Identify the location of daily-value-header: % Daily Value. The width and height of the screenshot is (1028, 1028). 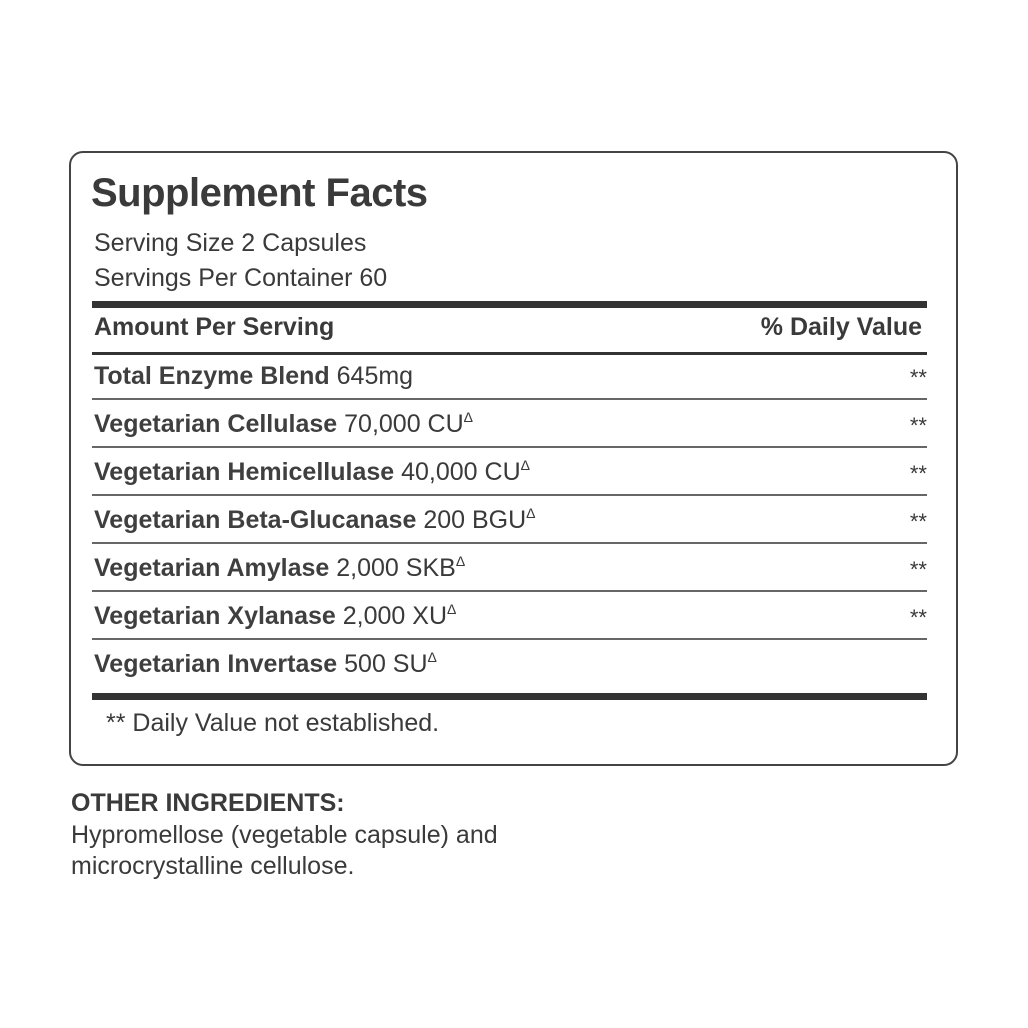
(841, 327).